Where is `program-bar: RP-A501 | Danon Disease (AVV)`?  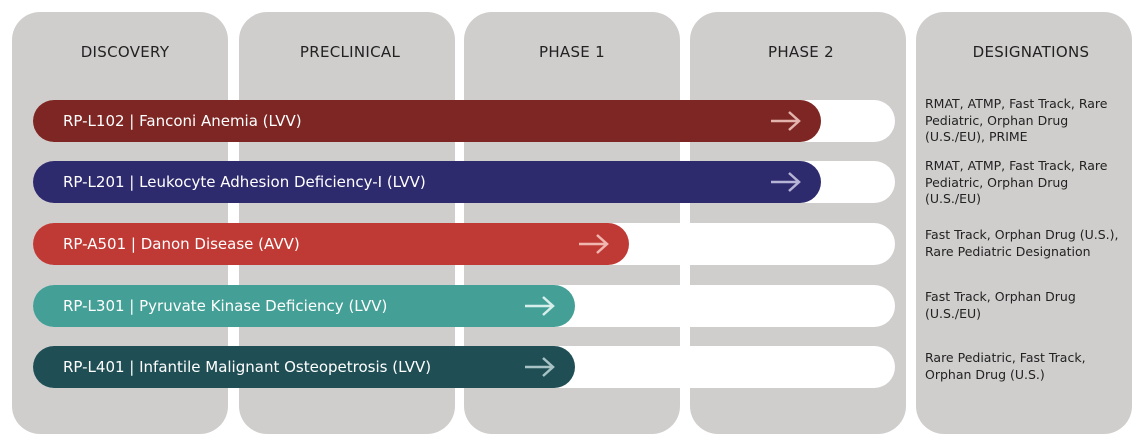
program-bar: RP-A501 | Danon Disease (AVV) is located at coordinates (331, 244).